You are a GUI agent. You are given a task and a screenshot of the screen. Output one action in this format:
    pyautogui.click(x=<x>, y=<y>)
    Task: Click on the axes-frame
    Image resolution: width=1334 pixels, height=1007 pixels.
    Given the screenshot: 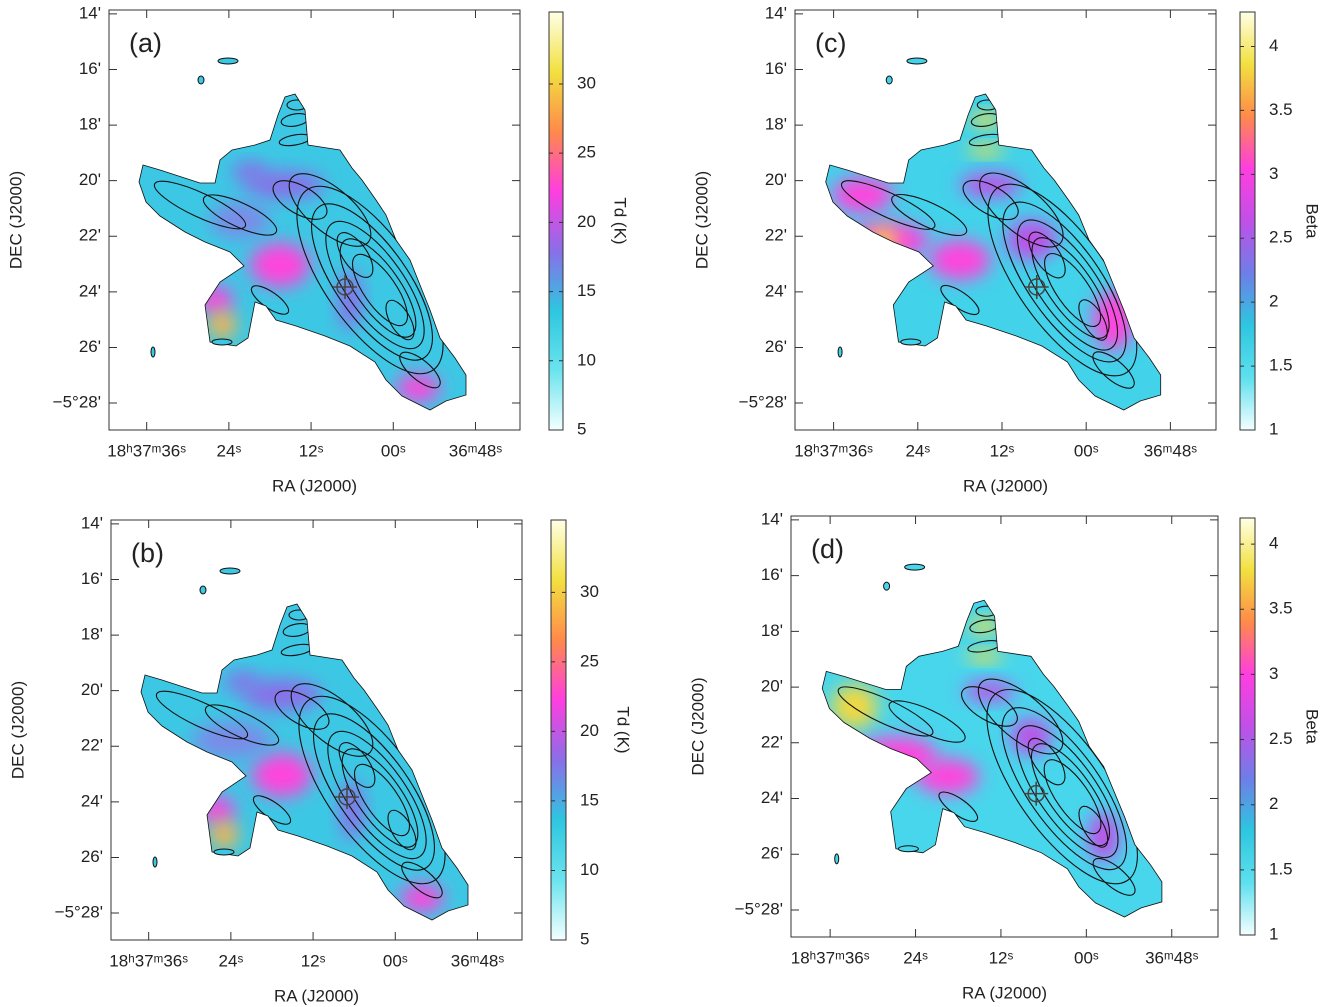 What is the action you would take?
    pyautogui.click(x=1005, y=220)
    